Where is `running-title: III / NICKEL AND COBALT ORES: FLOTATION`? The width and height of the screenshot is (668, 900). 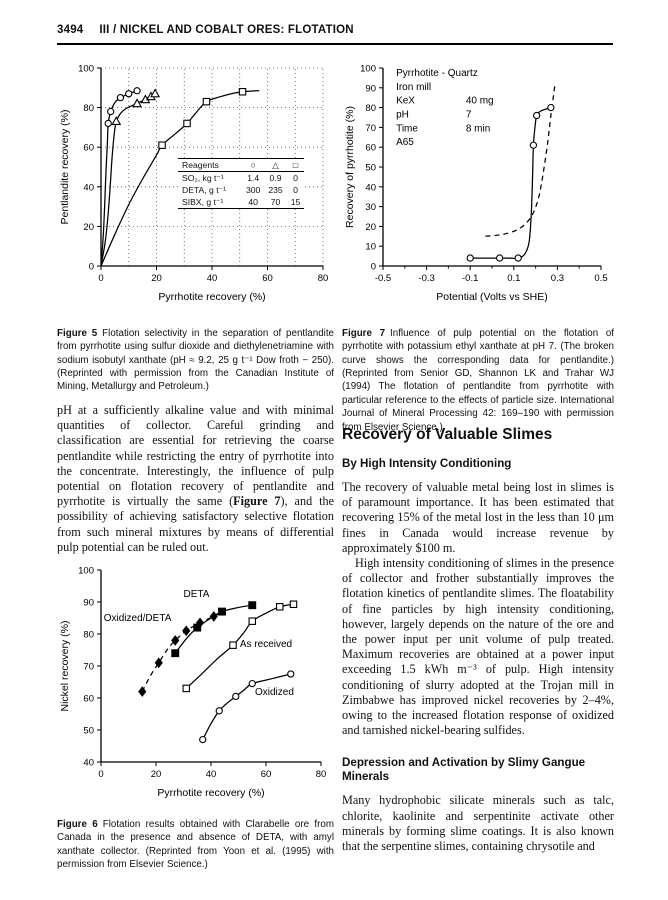
running-title: III / NICKEL AND COBALT ORES: FLOTATION is located at coordinates (226, 30).